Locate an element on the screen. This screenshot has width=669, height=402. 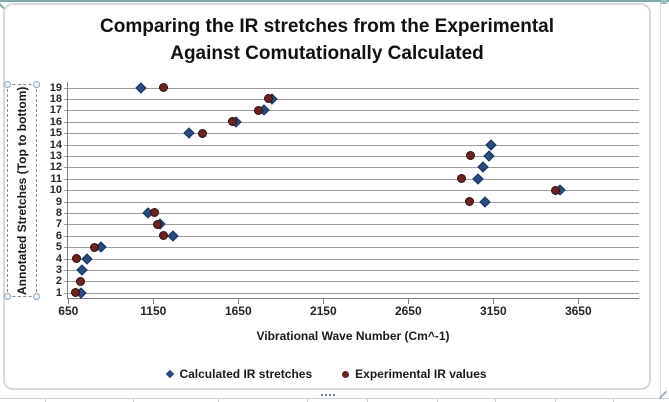
y-axis is located at coordinates (67, 190).